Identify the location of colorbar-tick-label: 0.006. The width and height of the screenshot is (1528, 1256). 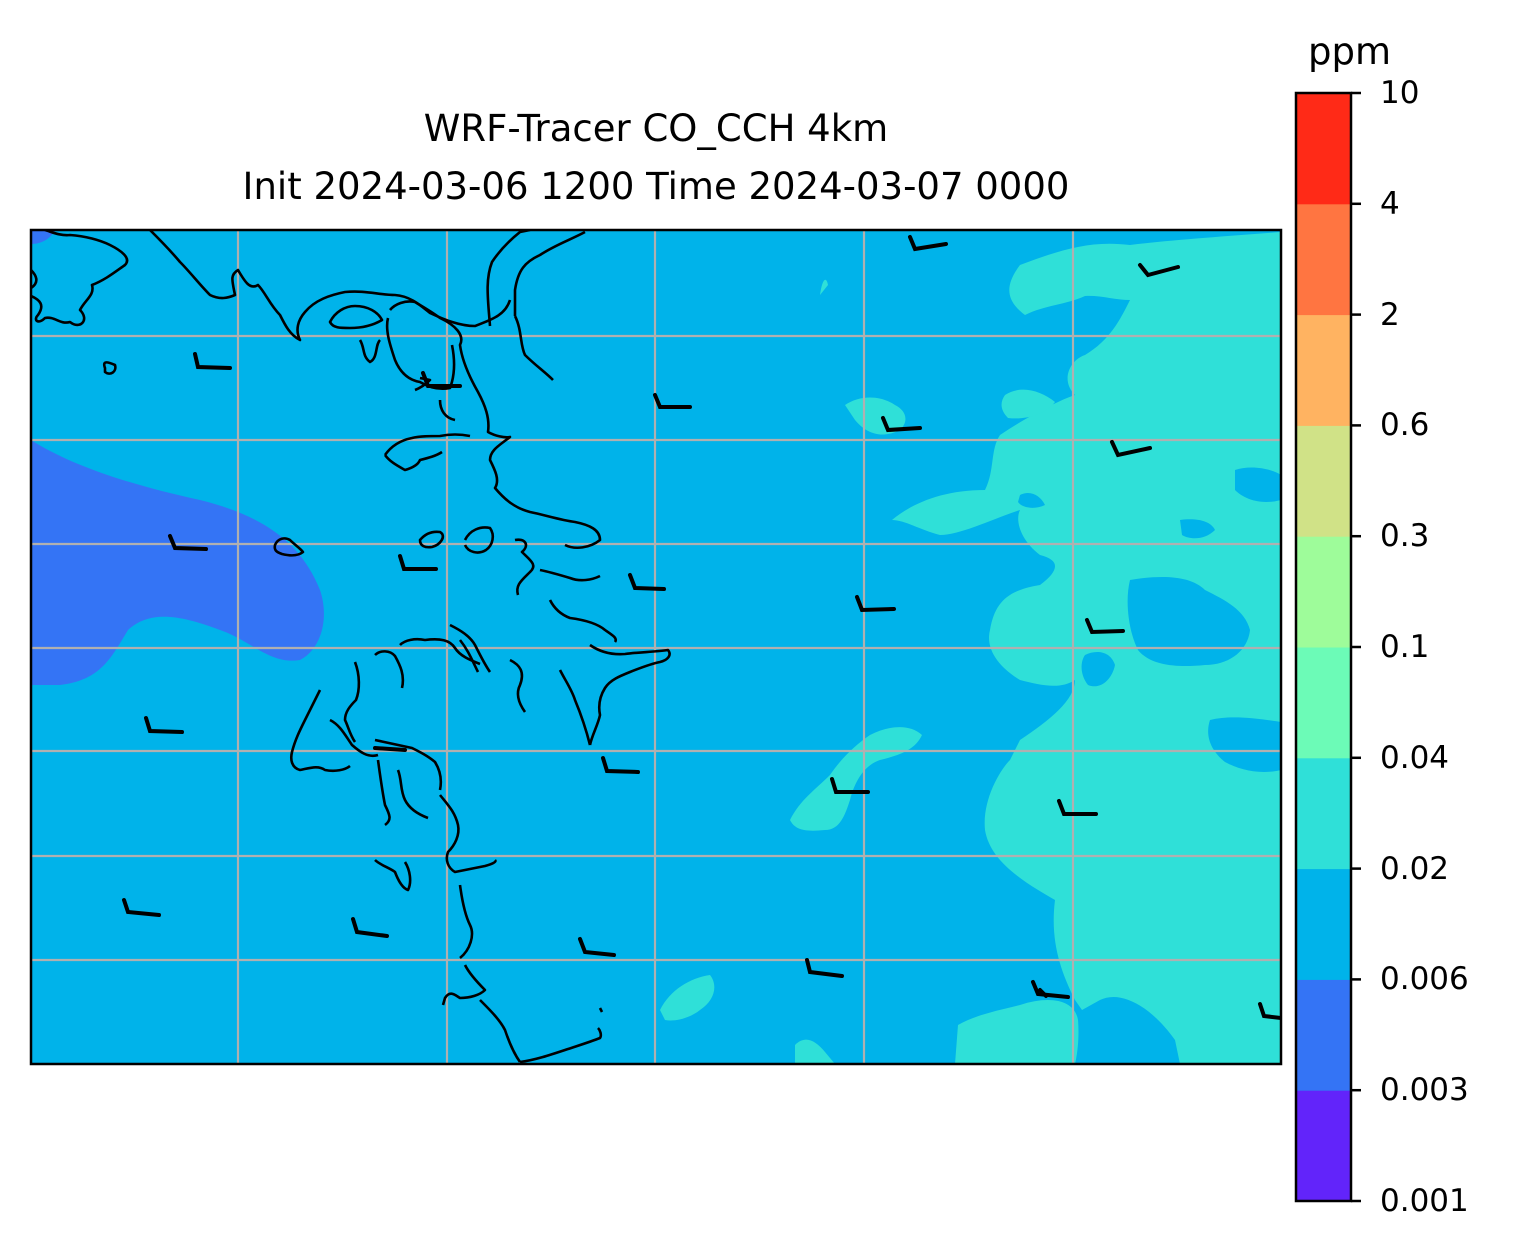
(1424, 979).